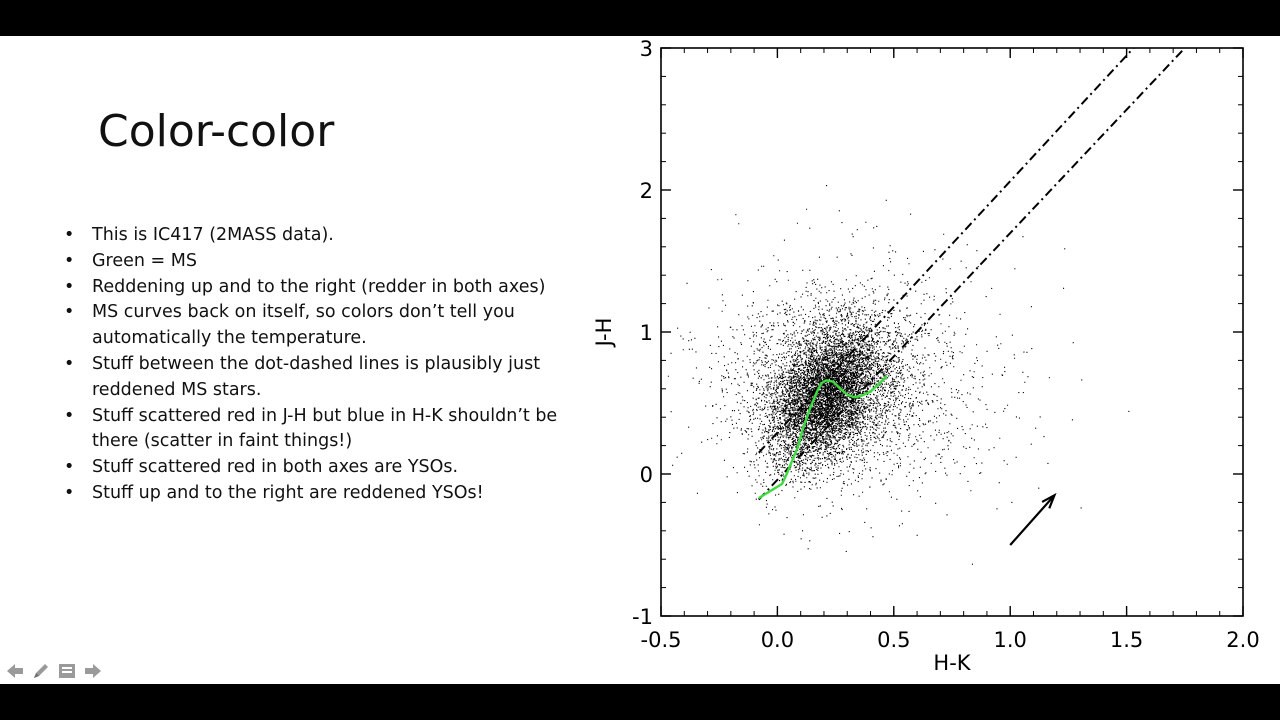 The width and height of the screenshot is (1280, 720). Describe the element at coordinates (54, 671) in the screenshot. I see `slide-nav-toolbar` at that location.